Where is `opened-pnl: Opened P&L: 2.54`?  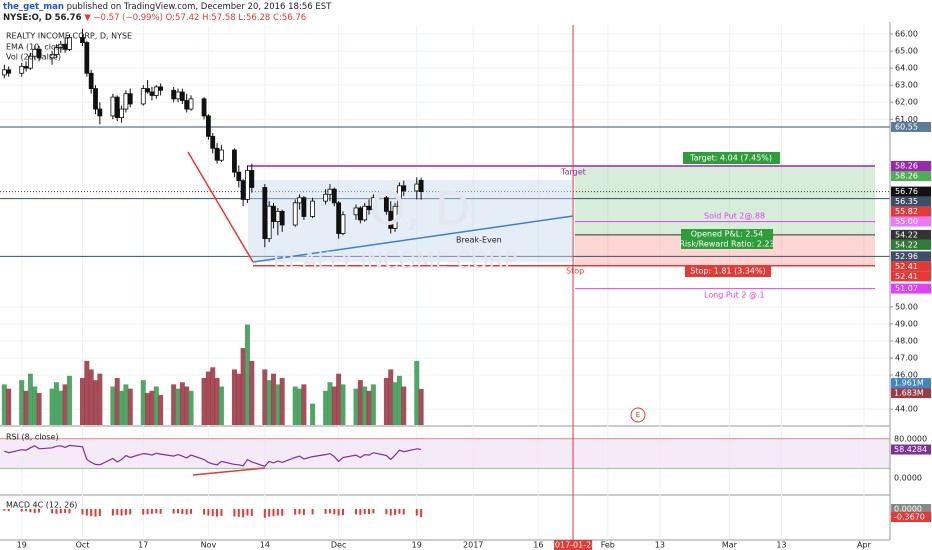 opened-pnl: Opened P&L: 2.54 is located at coordinates (727, 234).